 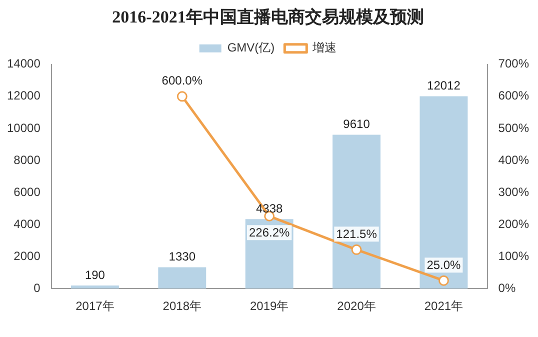 I want to click on legend-label: 增速, so click(x=324, y=47).